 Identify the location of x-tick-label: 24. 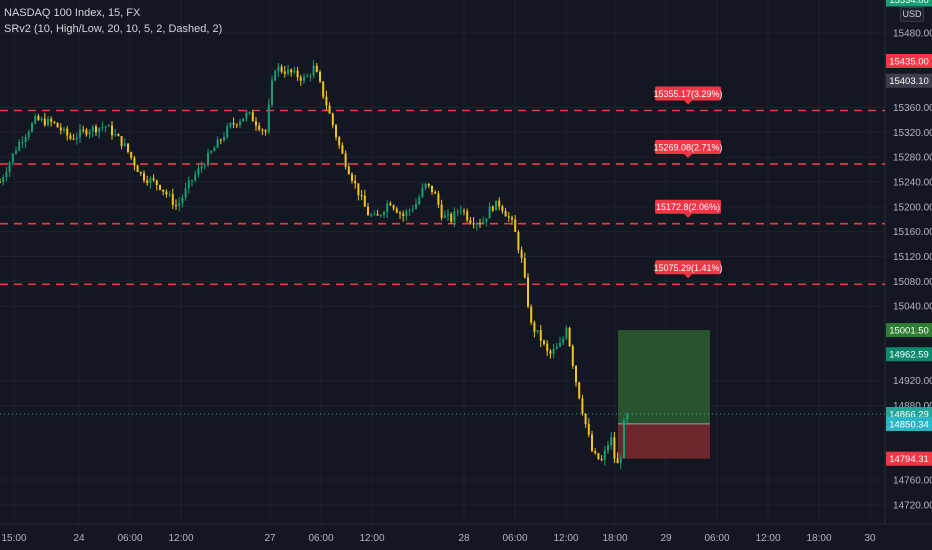
(79, 538).